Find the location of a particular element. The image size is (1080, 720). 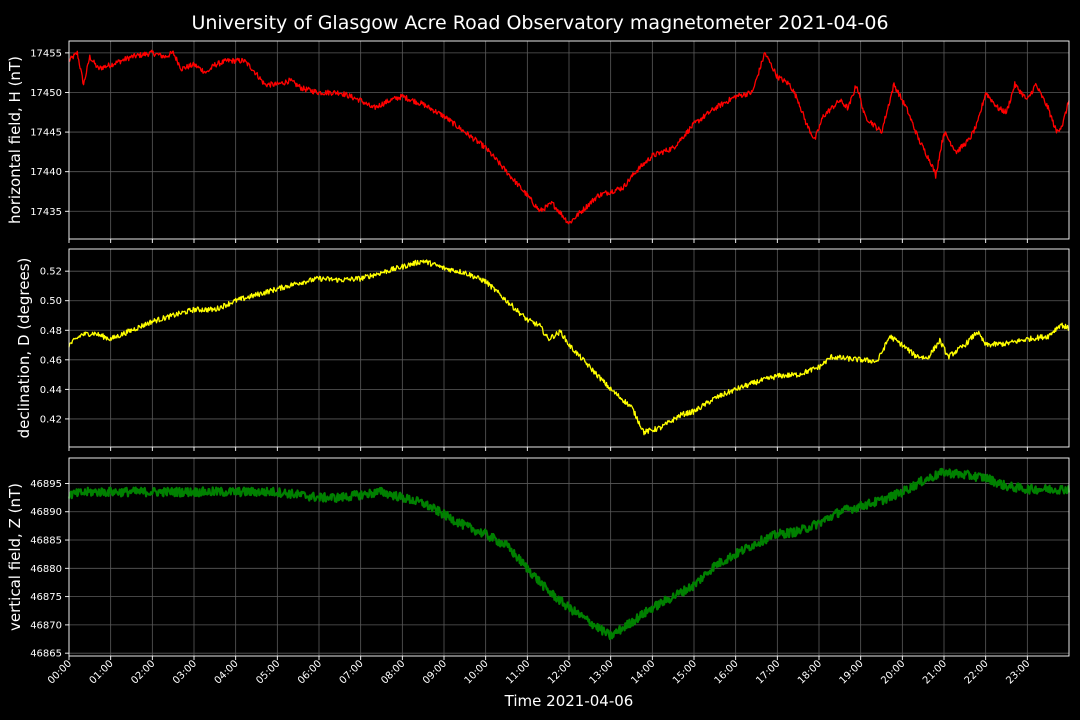

y-tick-label: 0.48 is located at coordinates (51, 331).